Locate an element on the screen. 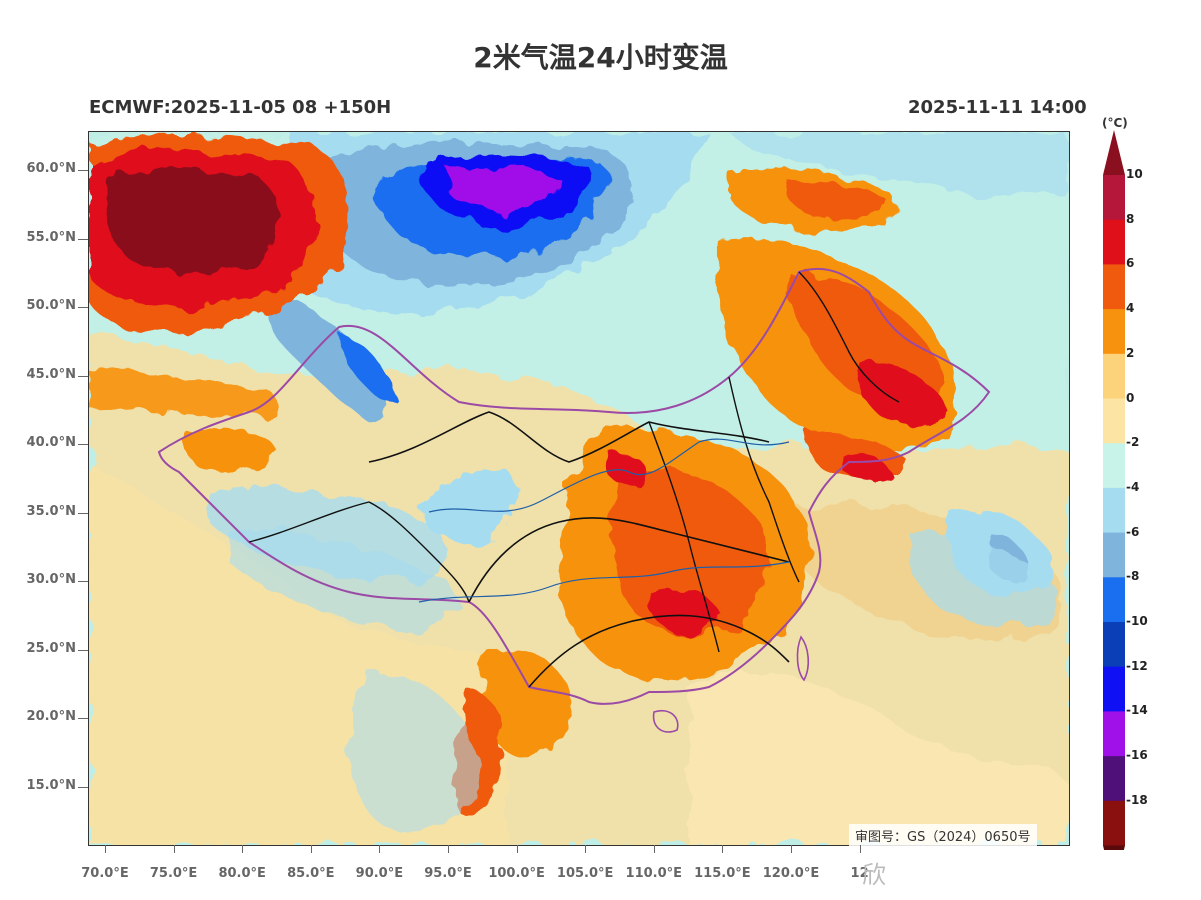 The image size is (1201, 900). latitude-tick-label: 45.0°N is located at coordinates (51, 374).